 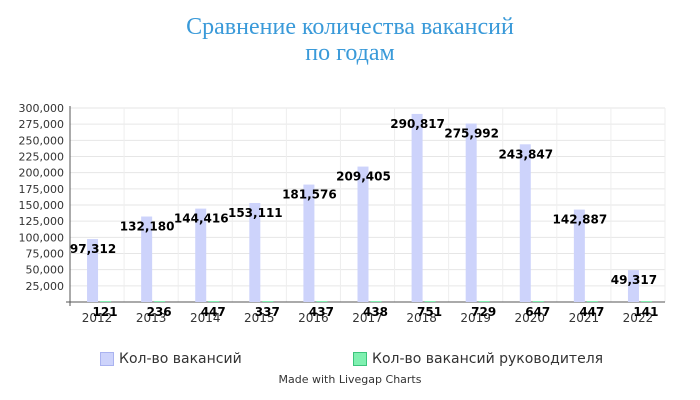 I want to click on x-tick-label: 2014, so click(x=205, y=318).